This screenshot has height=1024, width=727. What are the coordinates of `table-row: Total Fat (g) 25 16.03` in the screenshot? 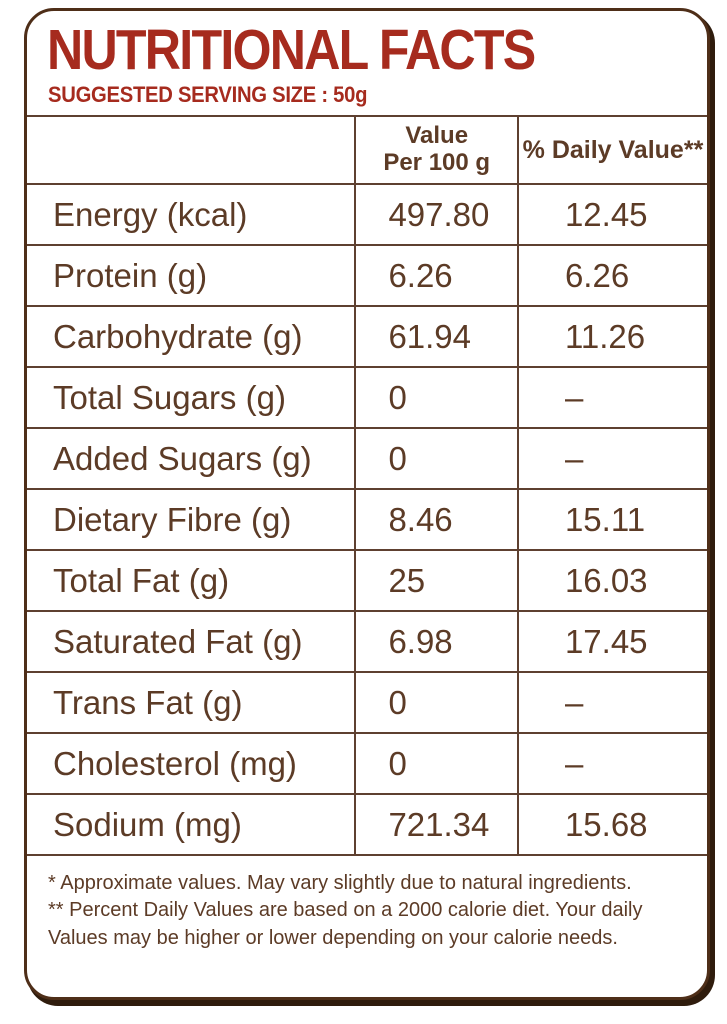 It's located at (367, 581).